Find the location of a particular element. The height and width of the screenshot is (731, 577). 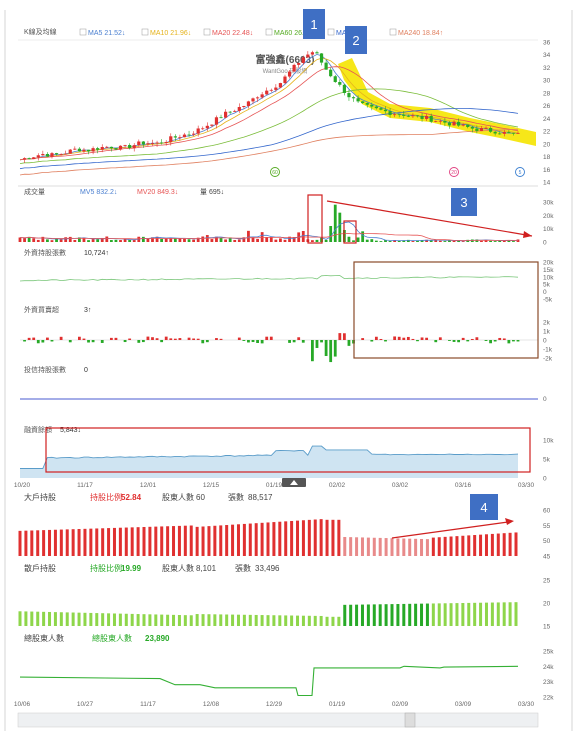

chevron-up-icon is located at coordinates (294, 482).